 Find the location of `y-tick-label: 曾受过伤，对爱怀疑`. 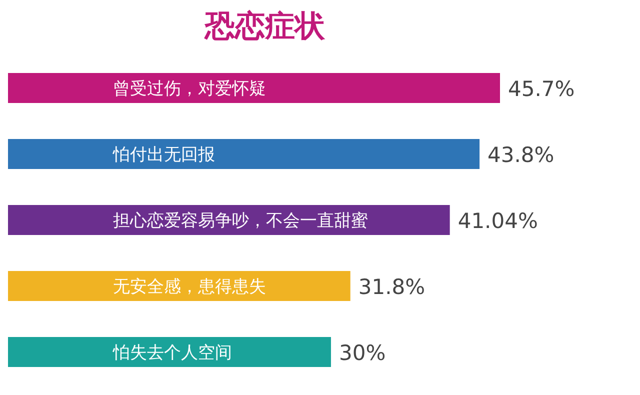

y-tick-label: 曾受过伤，对爱怀疑 is located at coordinates (189, 89).